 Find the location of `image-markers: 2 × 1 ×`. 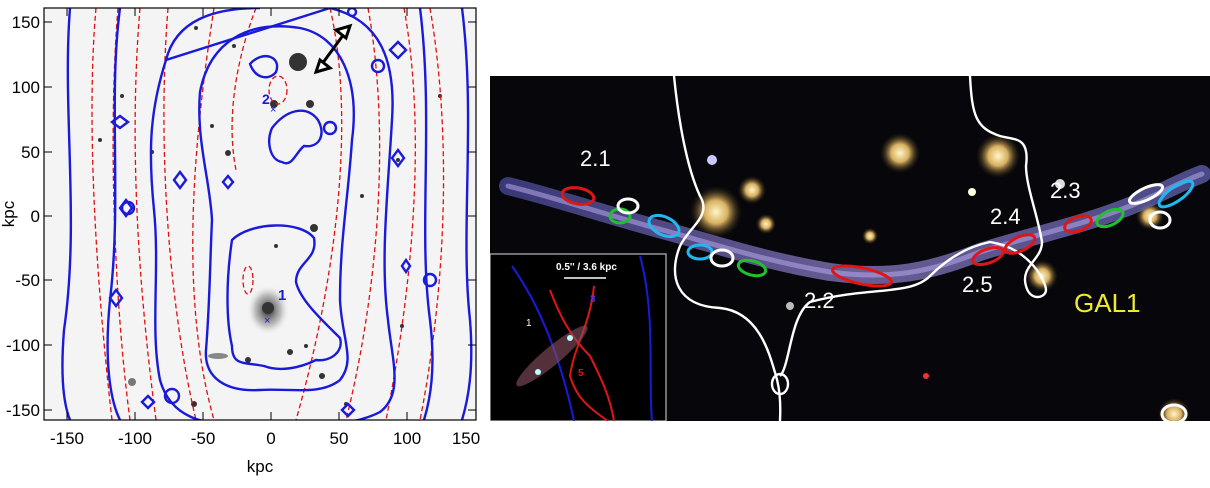

image-markers: 2 × 1 × is located at coordinates (274, 209).